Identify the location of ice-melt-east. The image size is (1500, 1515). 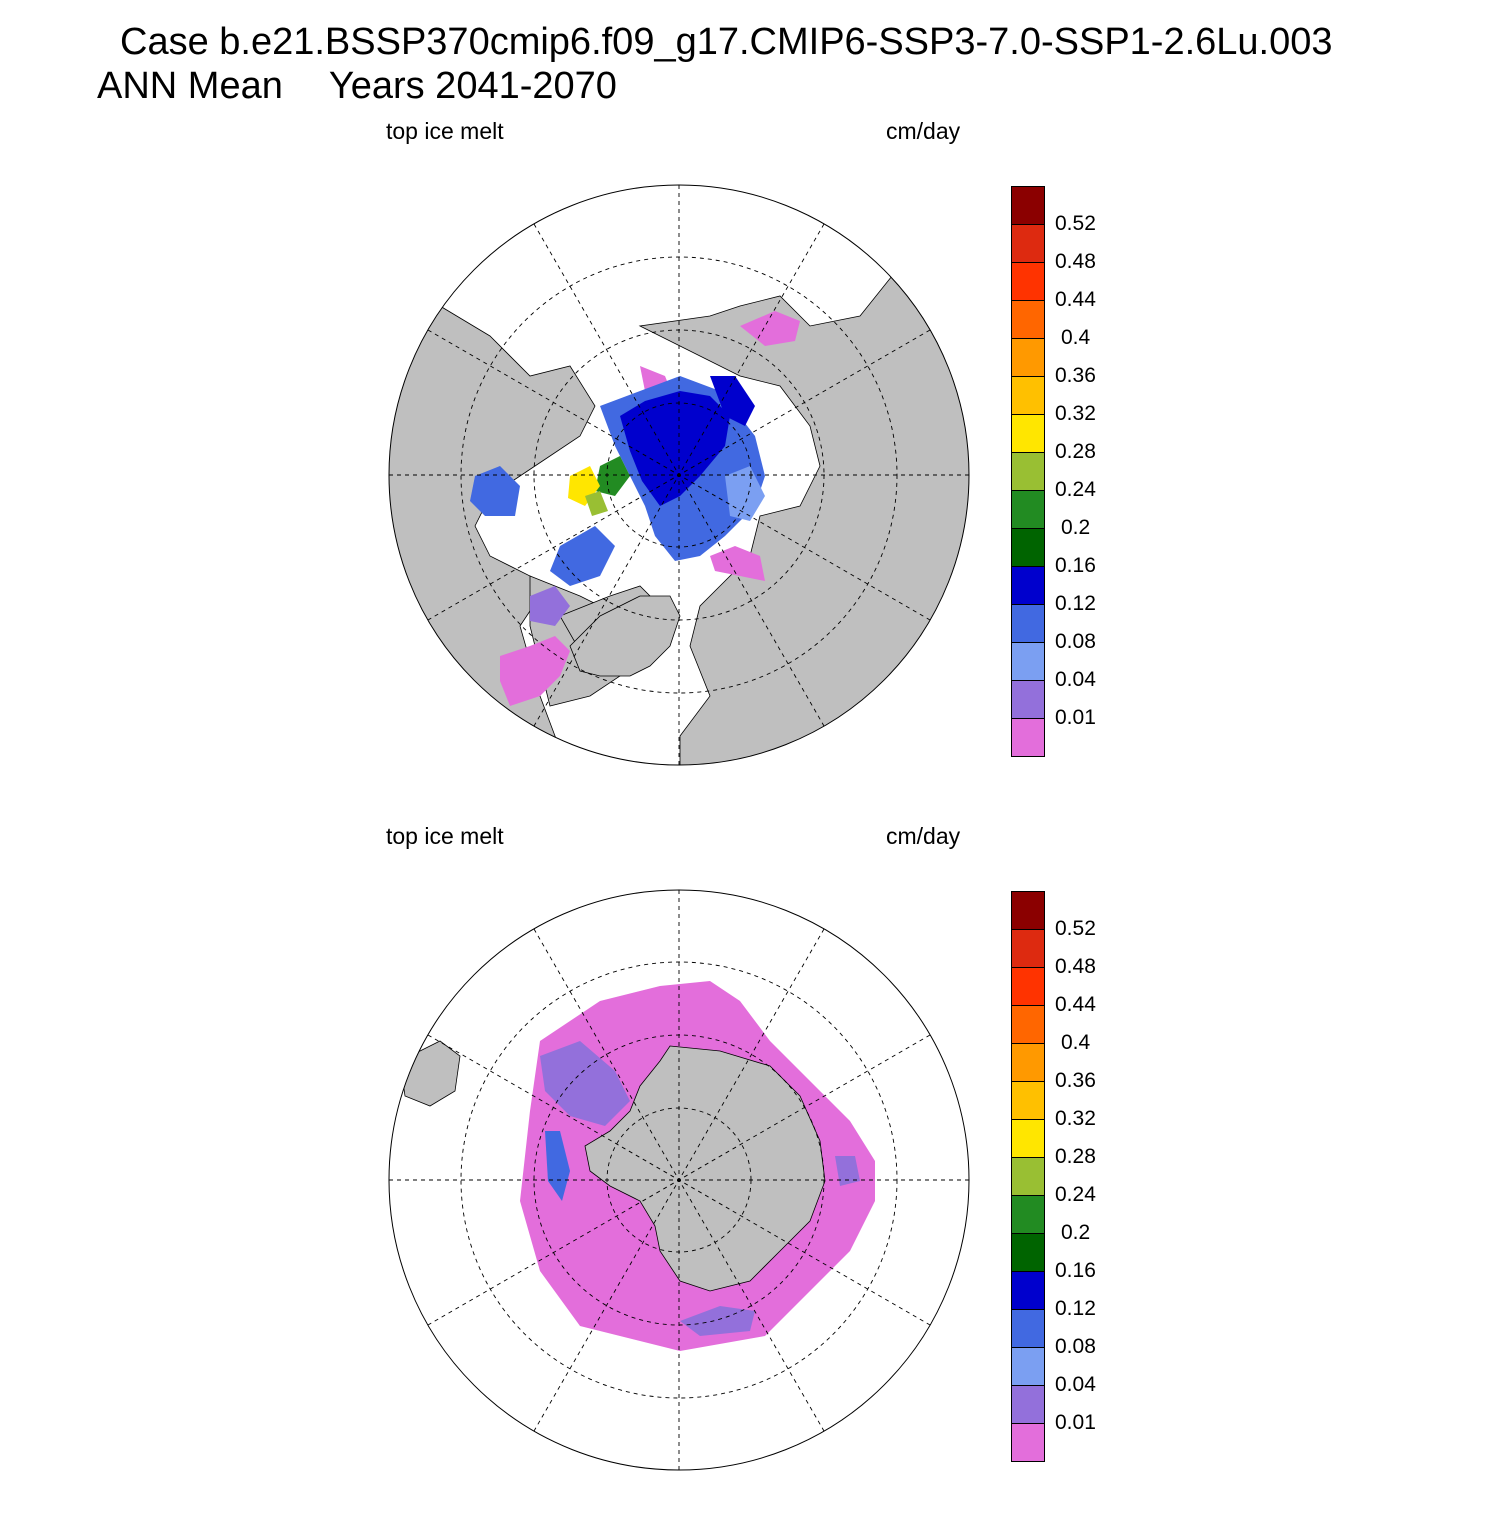
(847, 1171).